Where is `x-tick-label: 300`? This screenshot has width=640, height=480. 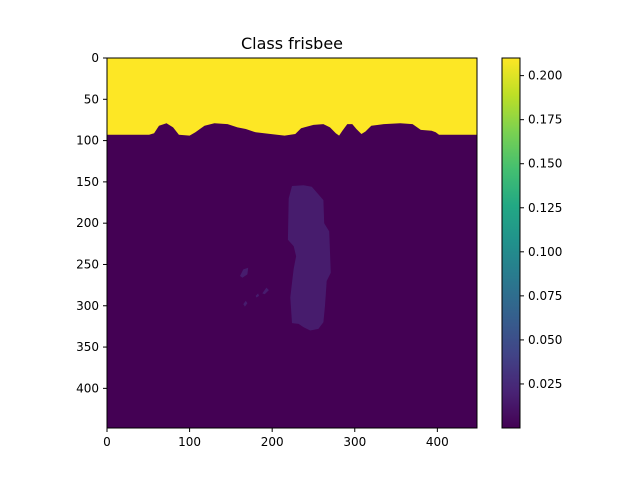
x-tick-label: 300 is located at coordinates (354, 442).